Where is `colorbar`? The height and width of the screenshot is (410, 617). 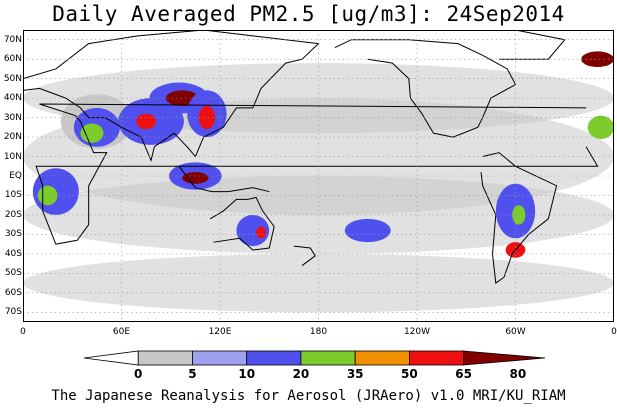
colorbar is located at coordinates (314, 358).